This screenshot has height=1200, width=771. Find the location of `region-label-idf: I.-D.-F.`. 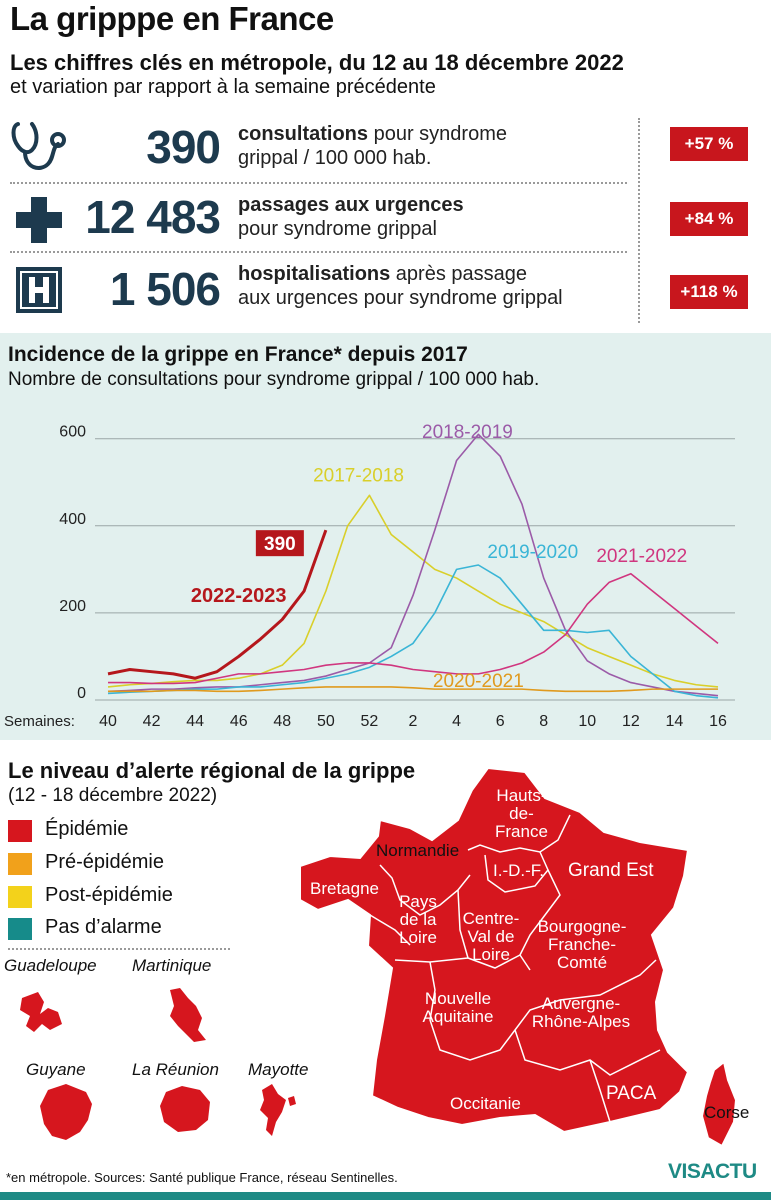

region-label-idf: I.-D.-F. is located at coordinates (518, 870).